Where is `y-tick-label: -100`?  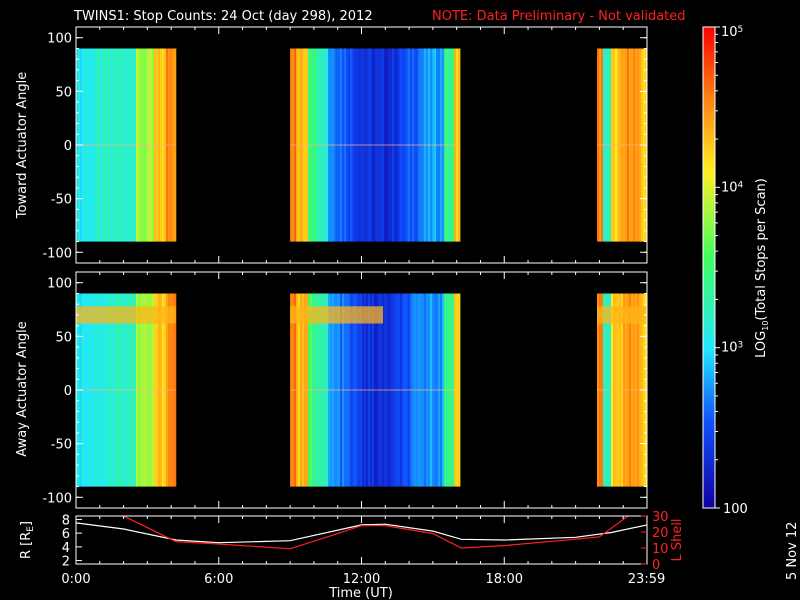 y-tick-label: -100 is located at coordinates (57, 498).